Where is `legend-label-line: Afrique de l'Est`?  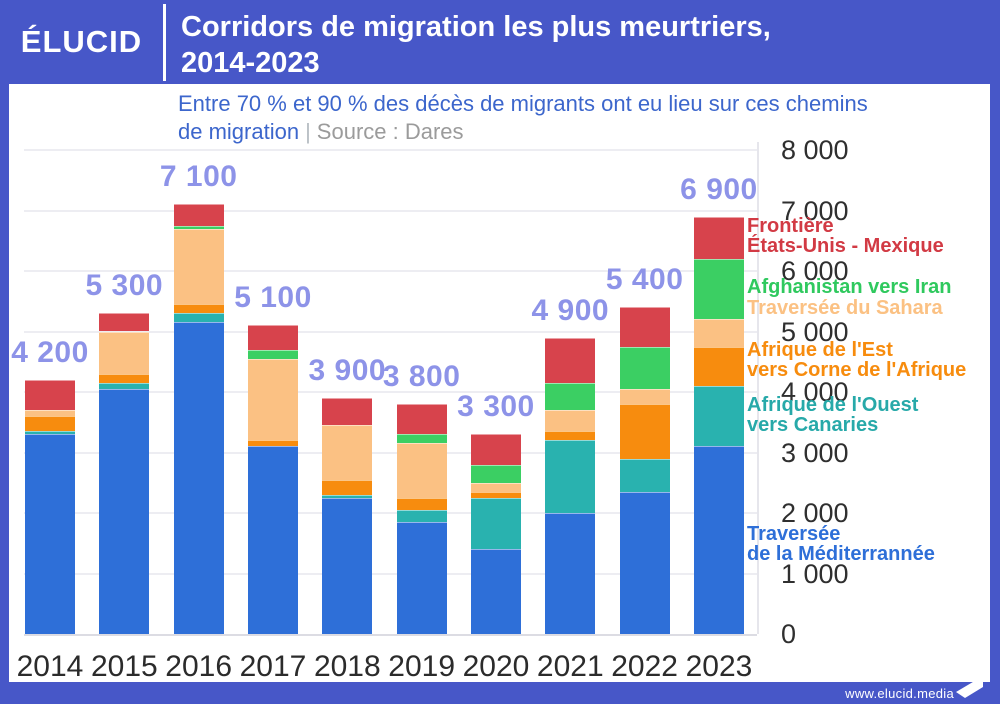
legend-label-line: Afrique de l'Est is located at coordinates (820, 350).